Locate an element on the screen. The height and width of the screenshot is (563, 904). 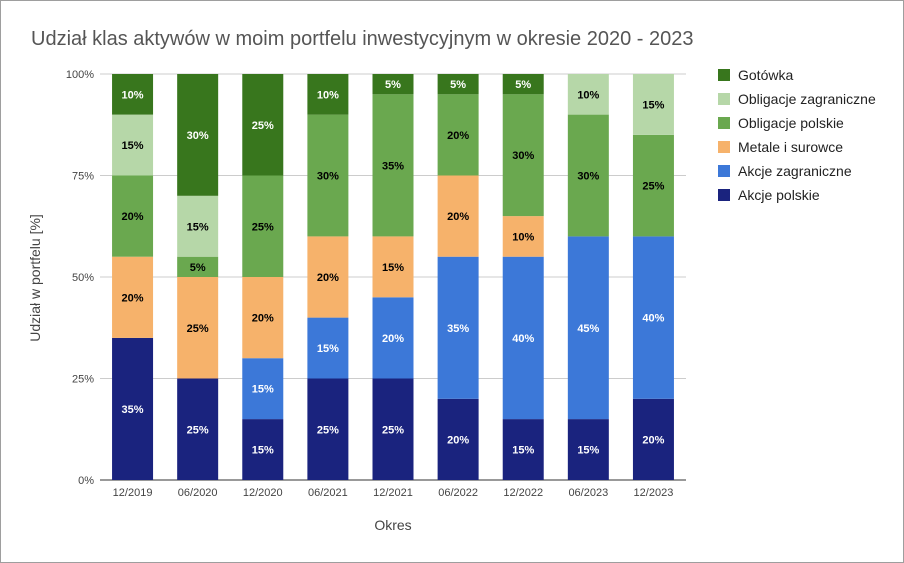
legend-label: Akcje polskie is located at coordinates (779, 195).